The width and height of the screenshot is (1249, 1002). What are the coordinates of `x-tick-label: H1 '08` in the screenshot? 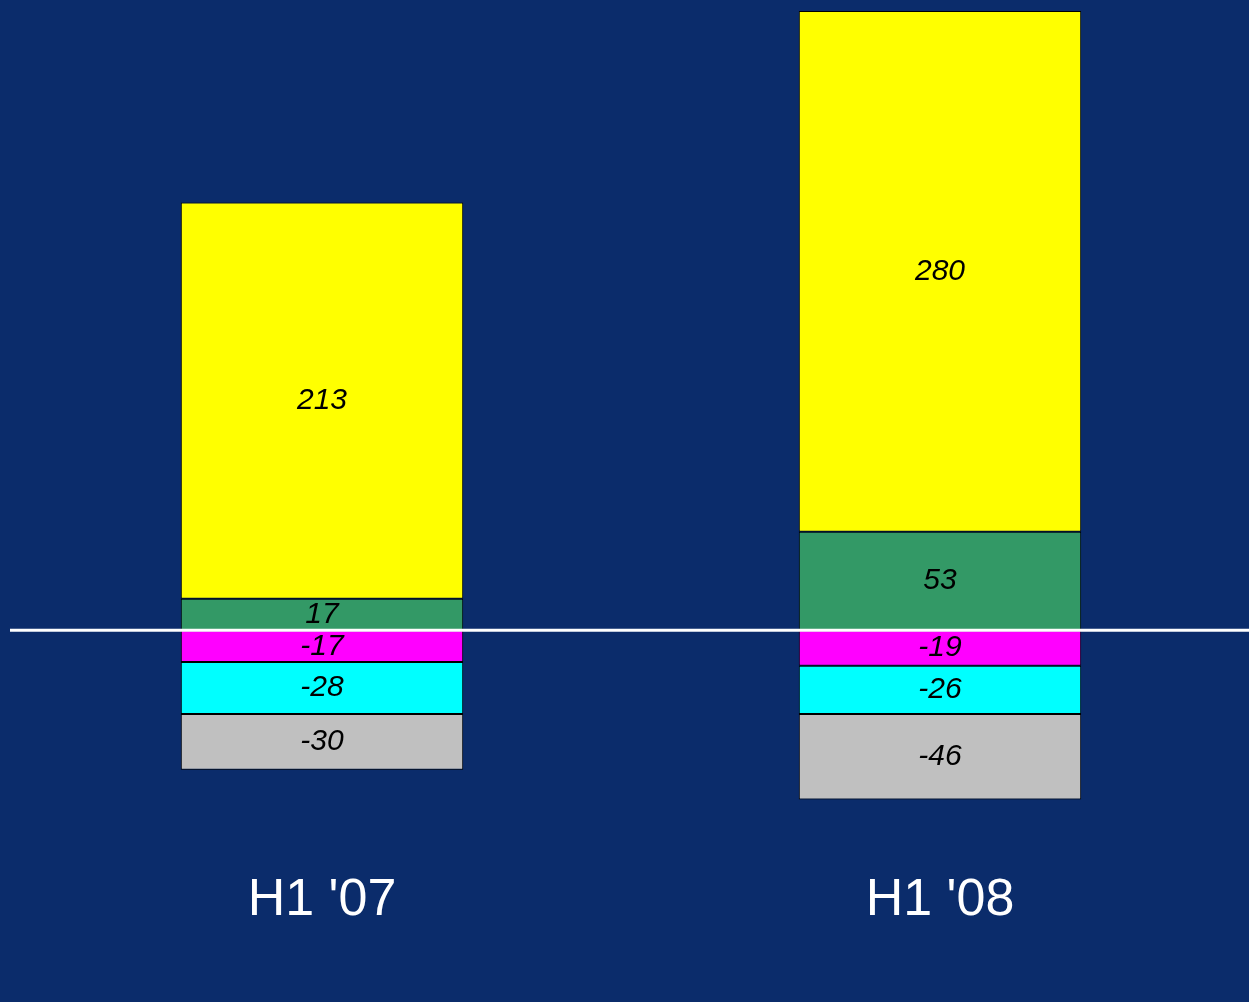 It's located at (940, 897).